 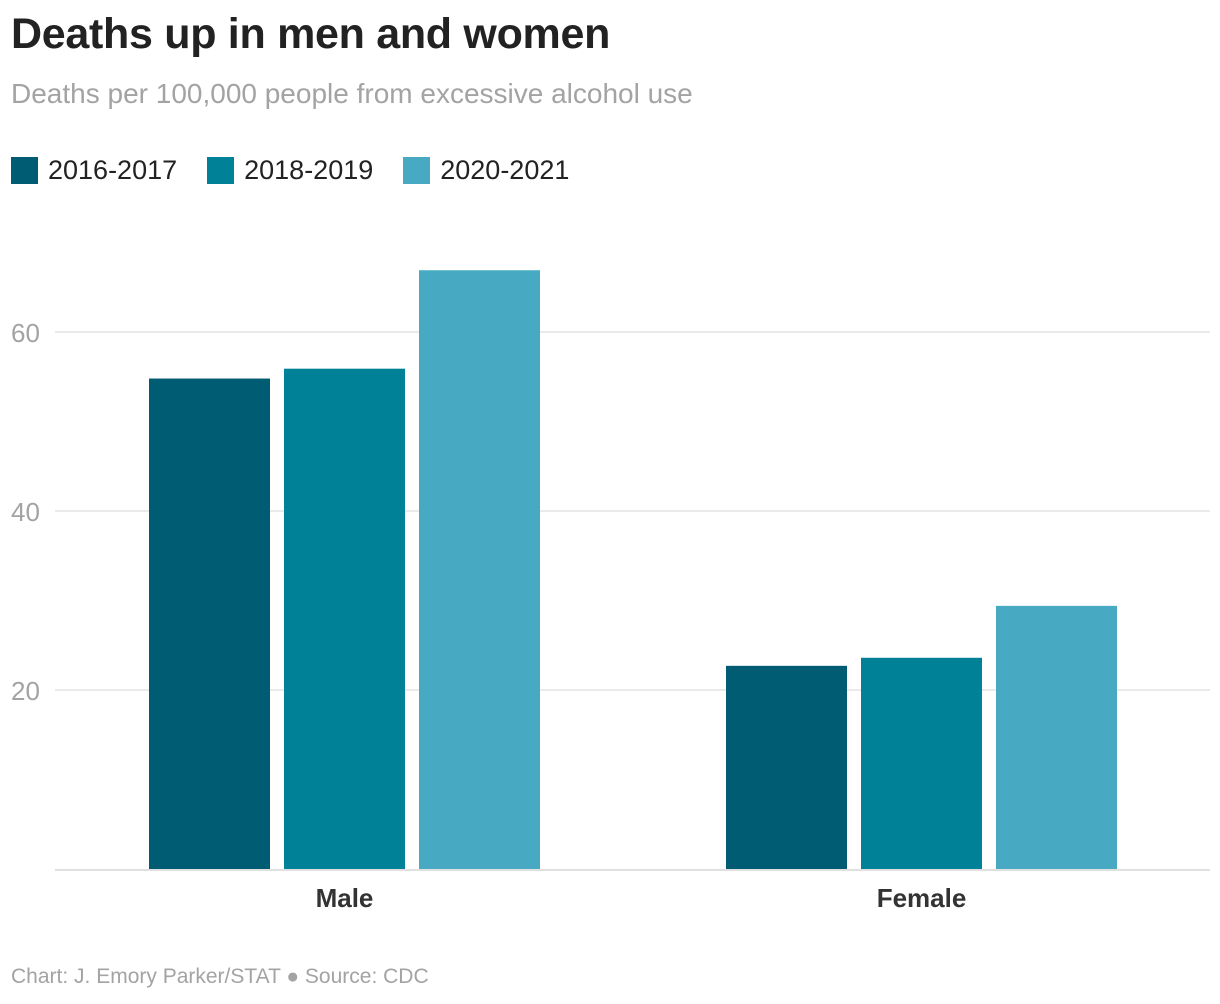 What do you see at coordinates (209, 623) in the screenshot?
I see `bar-male-2016-2017` at bounding box center [209, 623].